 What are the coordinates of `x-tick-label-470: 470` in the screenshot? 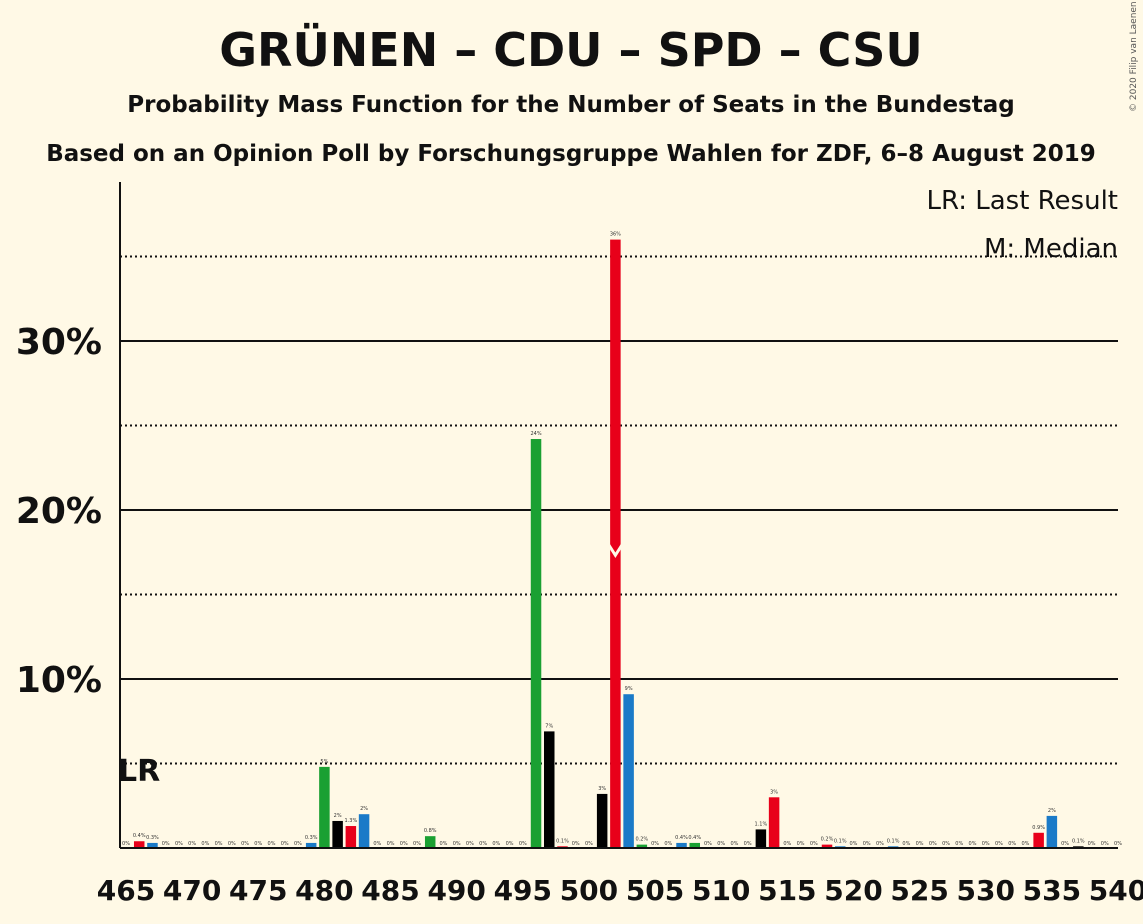 It's located at (192, 890).